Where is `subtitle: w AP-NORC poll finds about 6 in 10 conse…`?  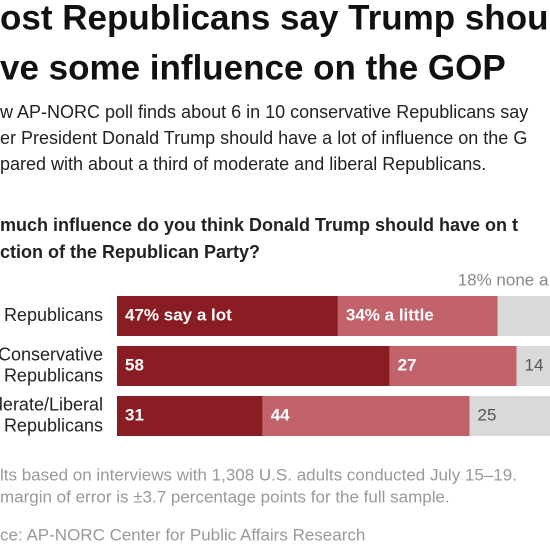 subtitle: w AP-NORC poll finds about 6 in 10 conse… is located at coordinates (264, 112).